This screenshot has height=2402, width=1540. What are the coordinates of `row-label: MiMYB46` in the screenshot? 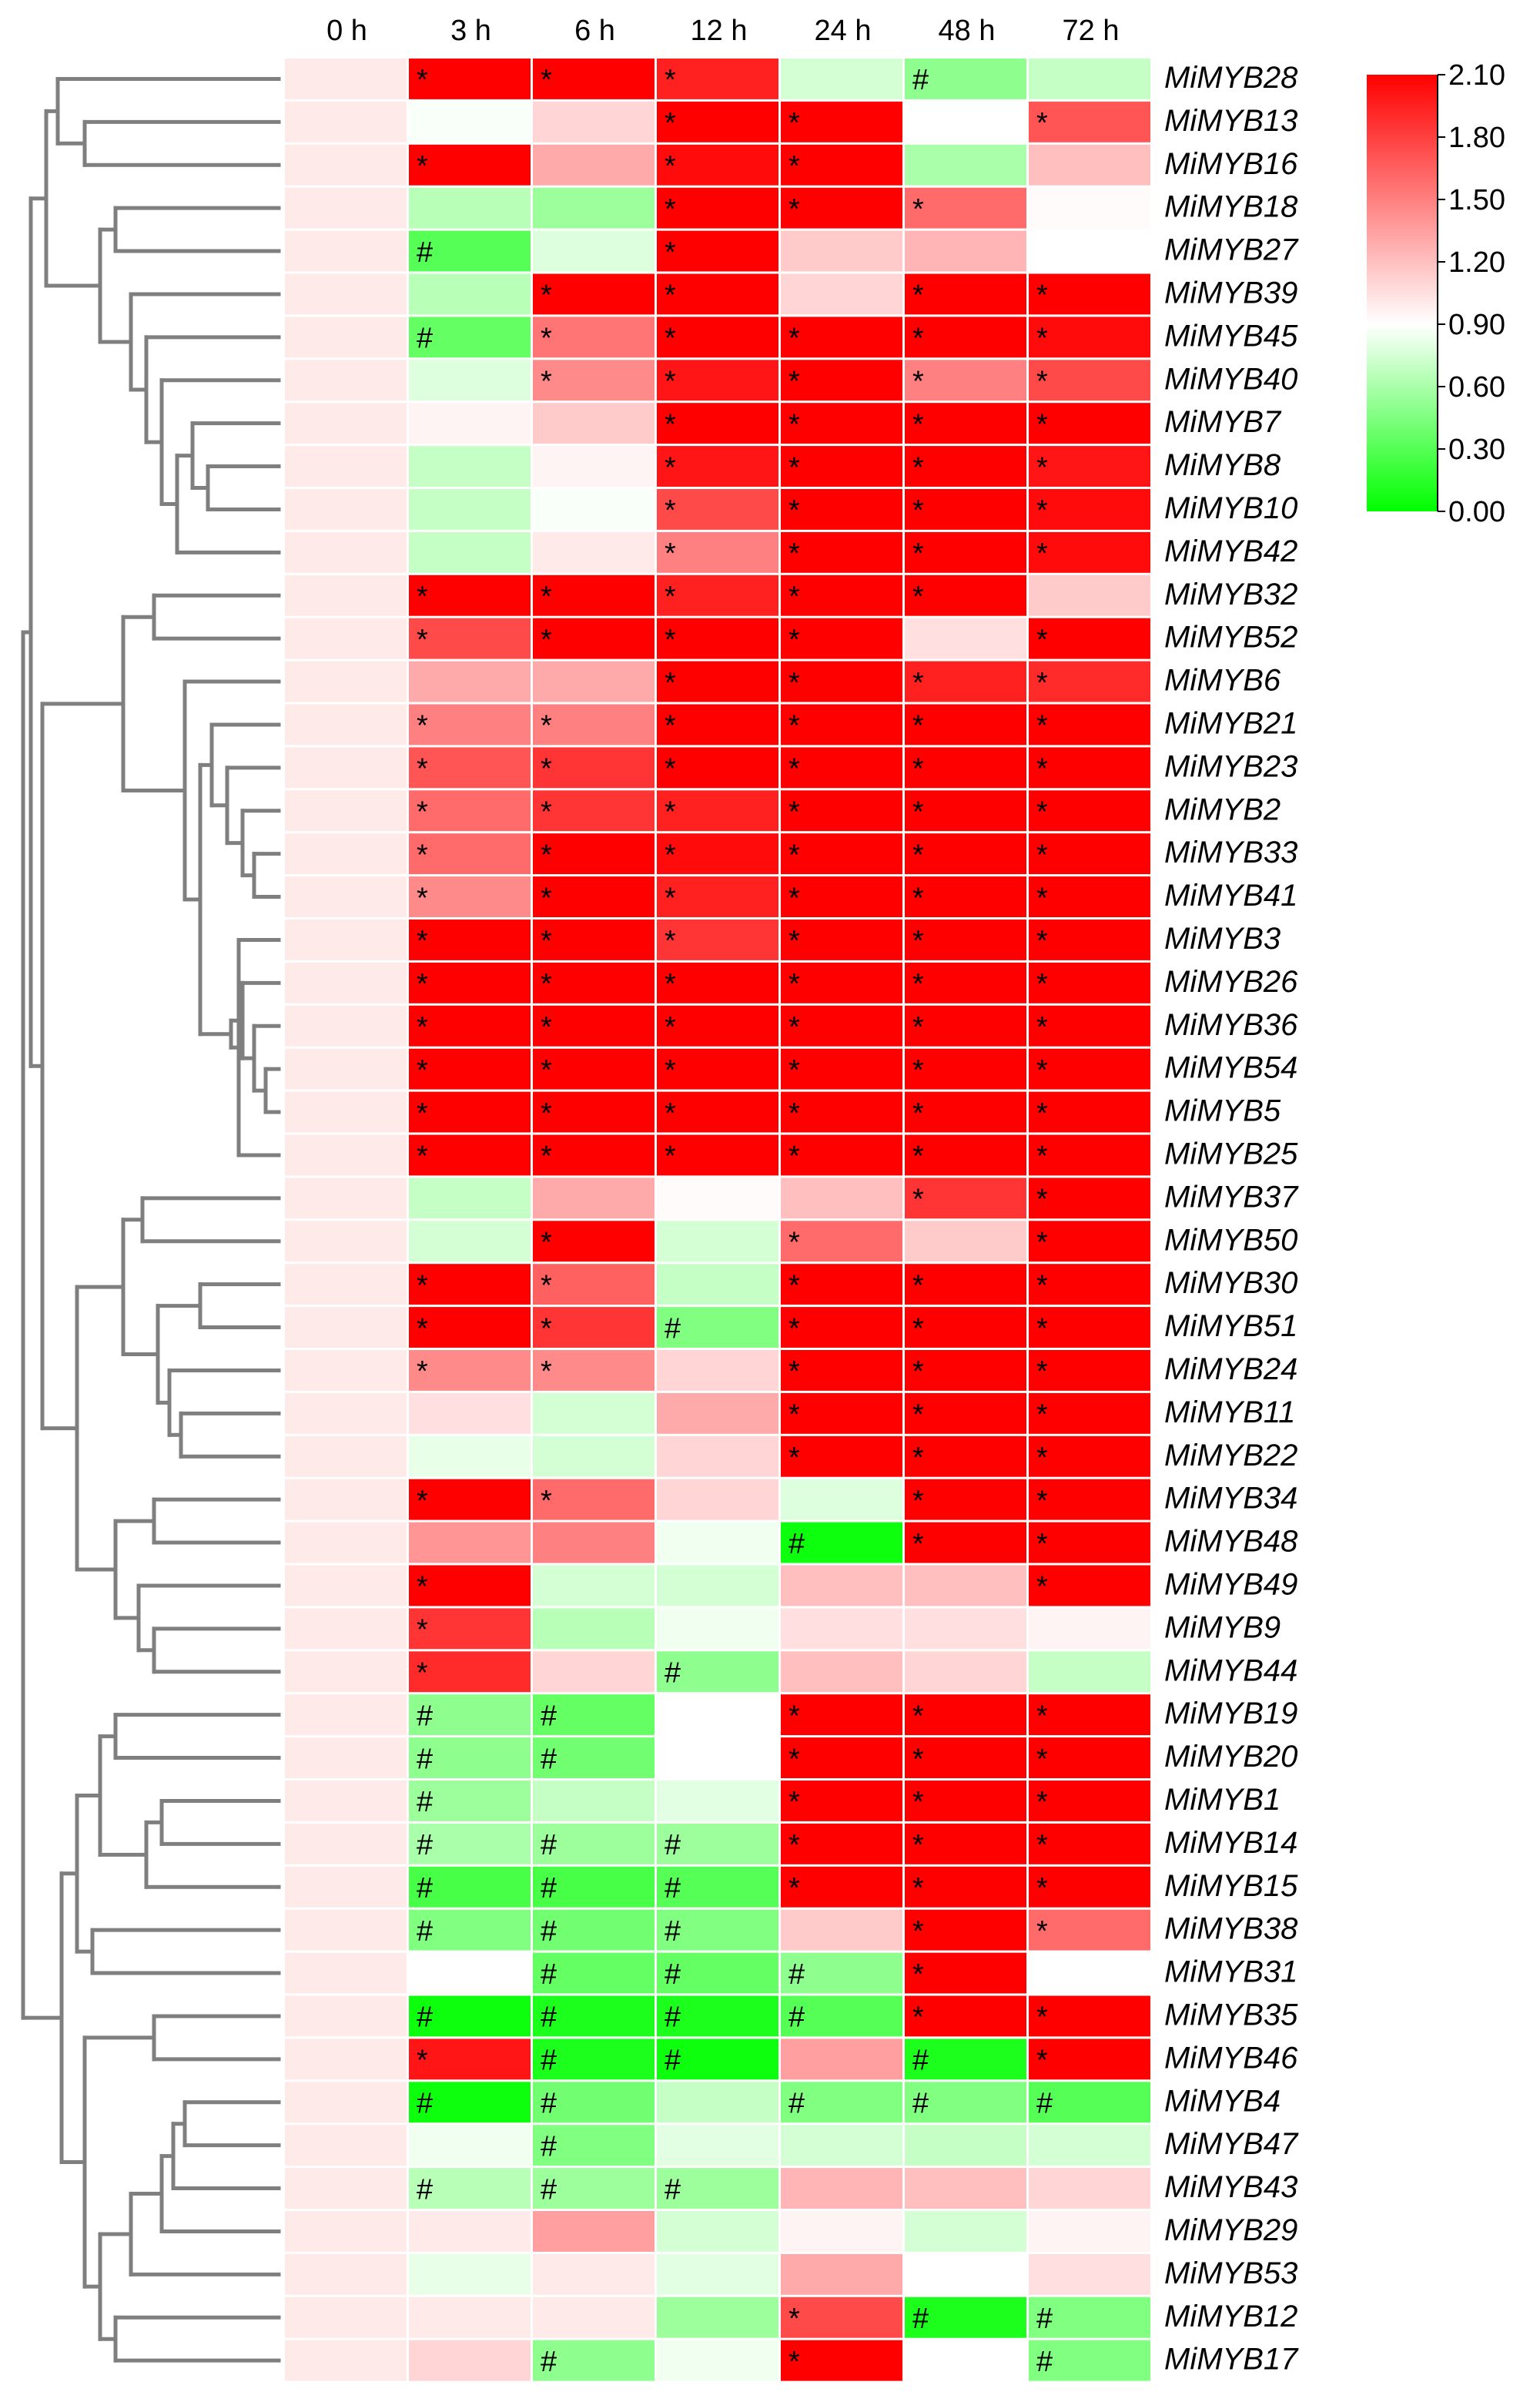 It's located at (1231, 2058).